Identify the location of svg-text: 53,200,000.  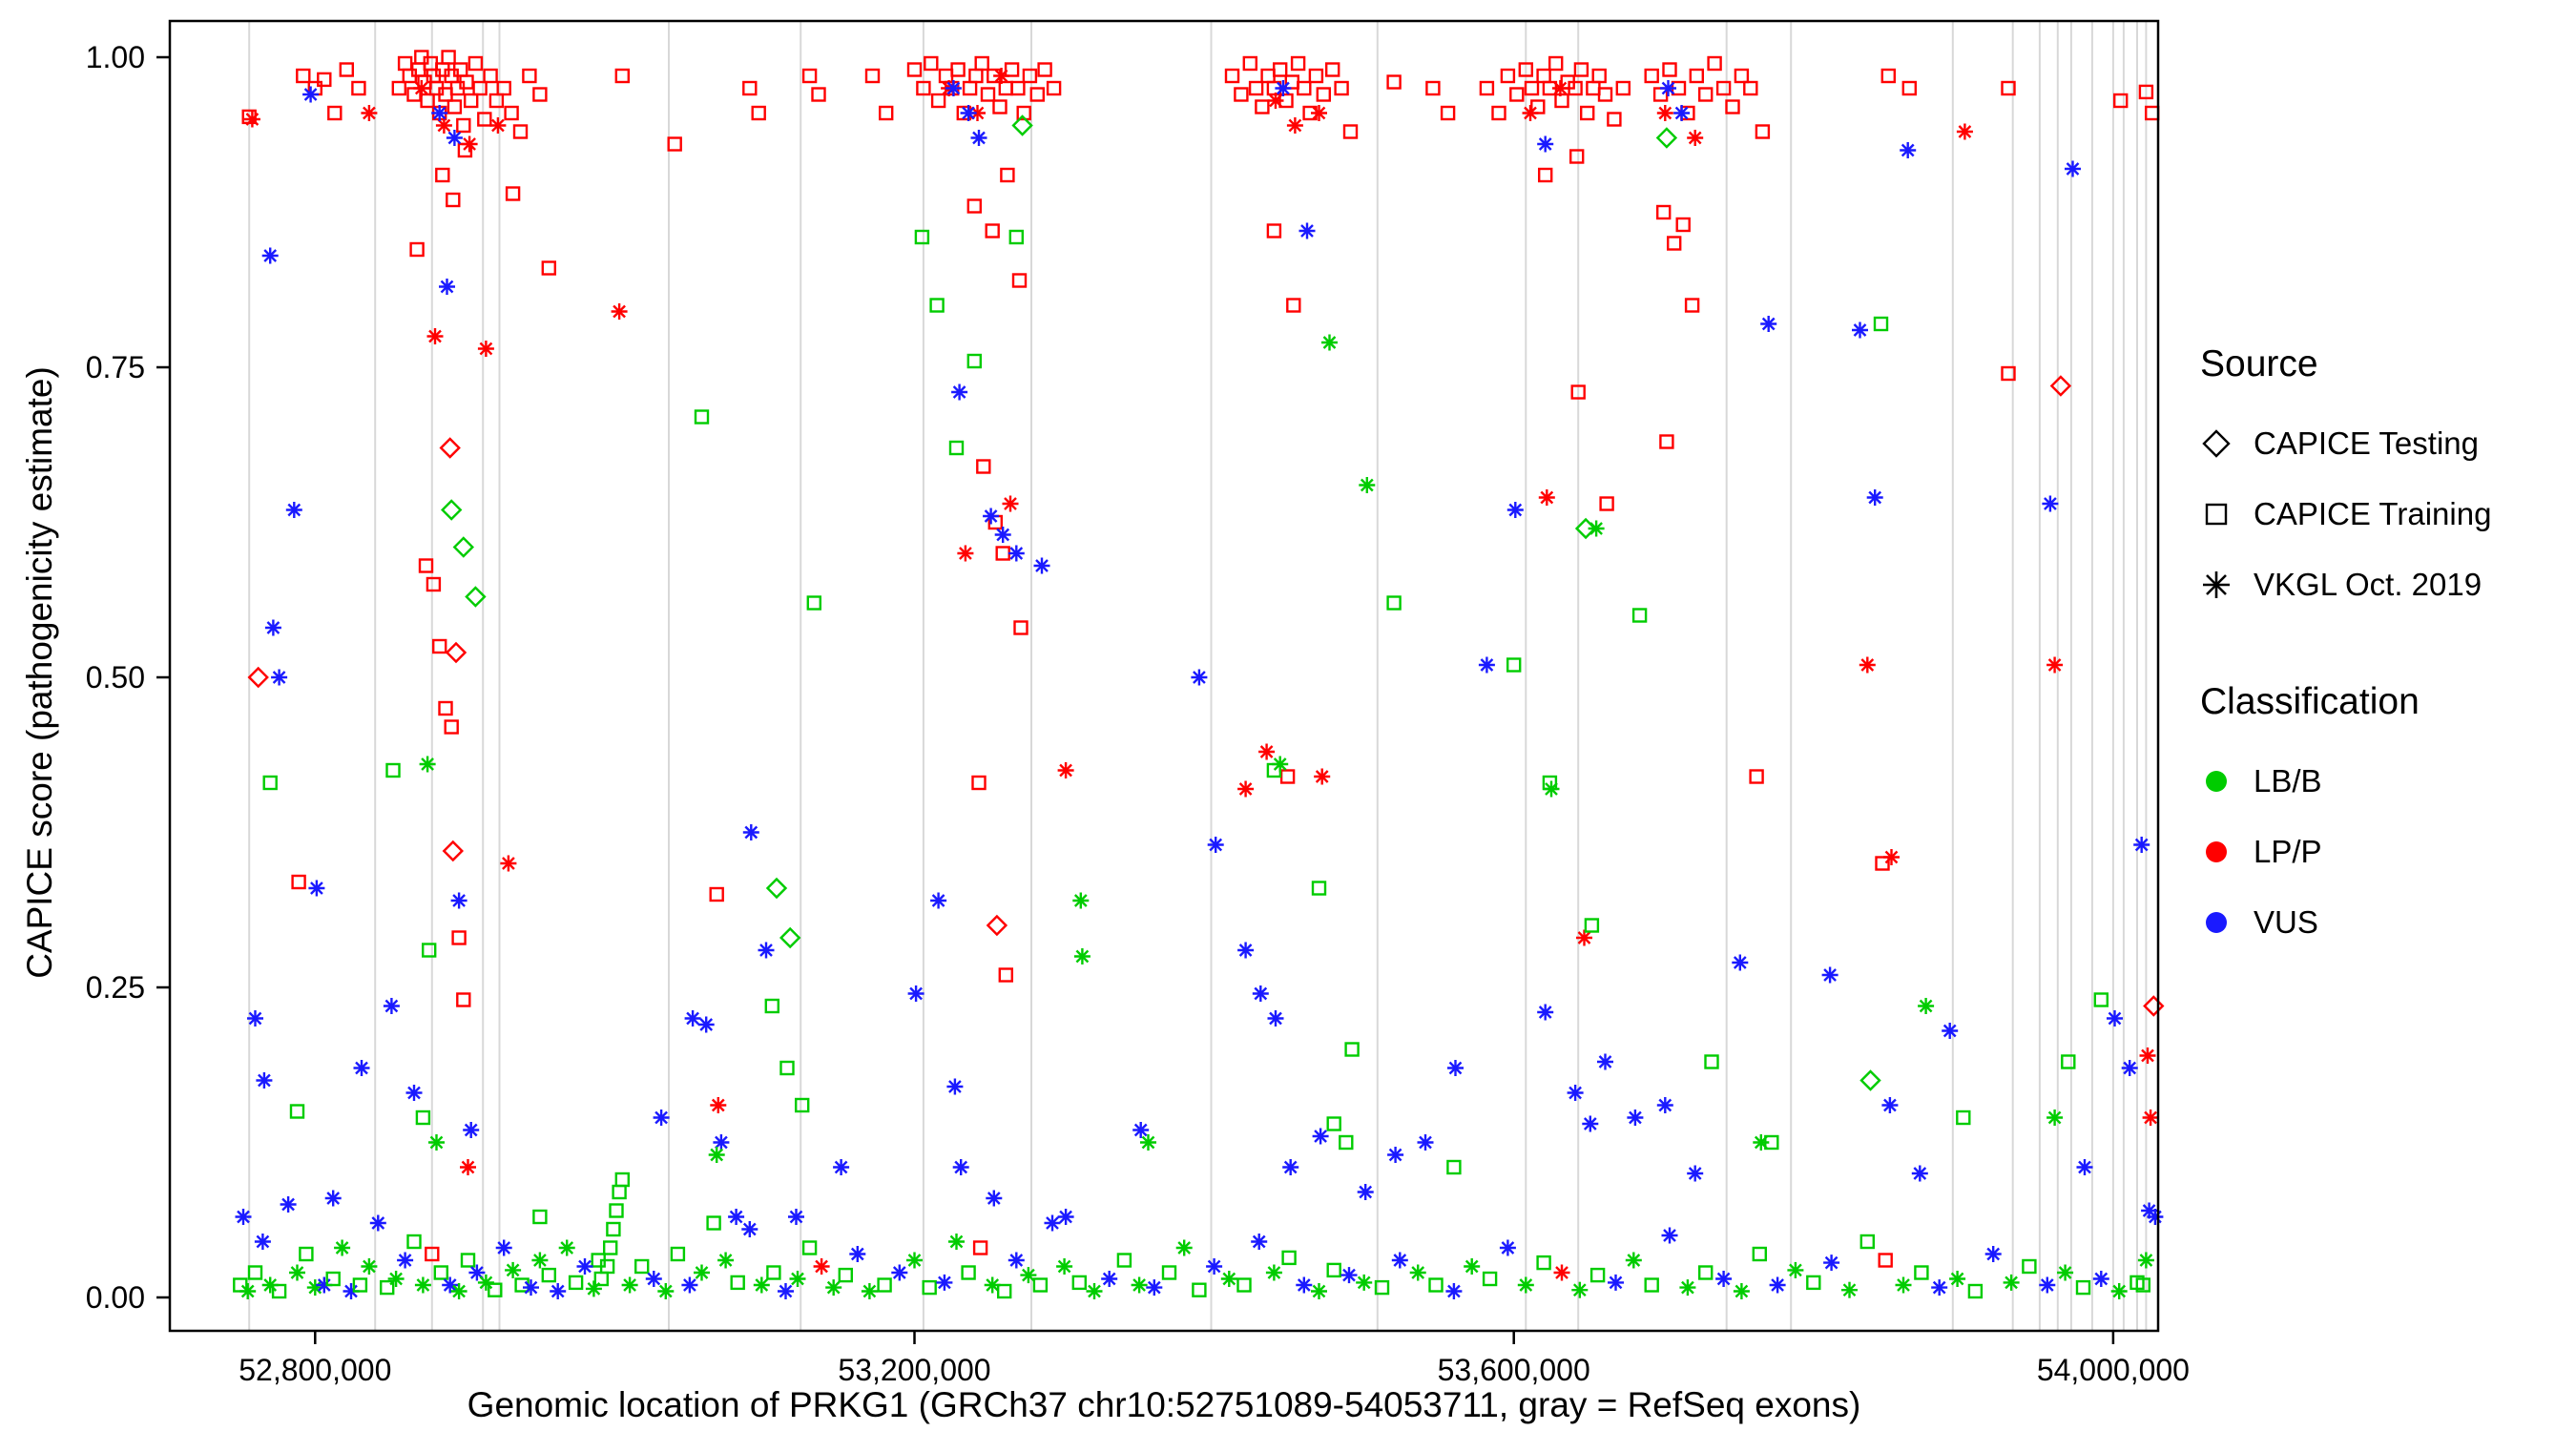
(914, 1370).